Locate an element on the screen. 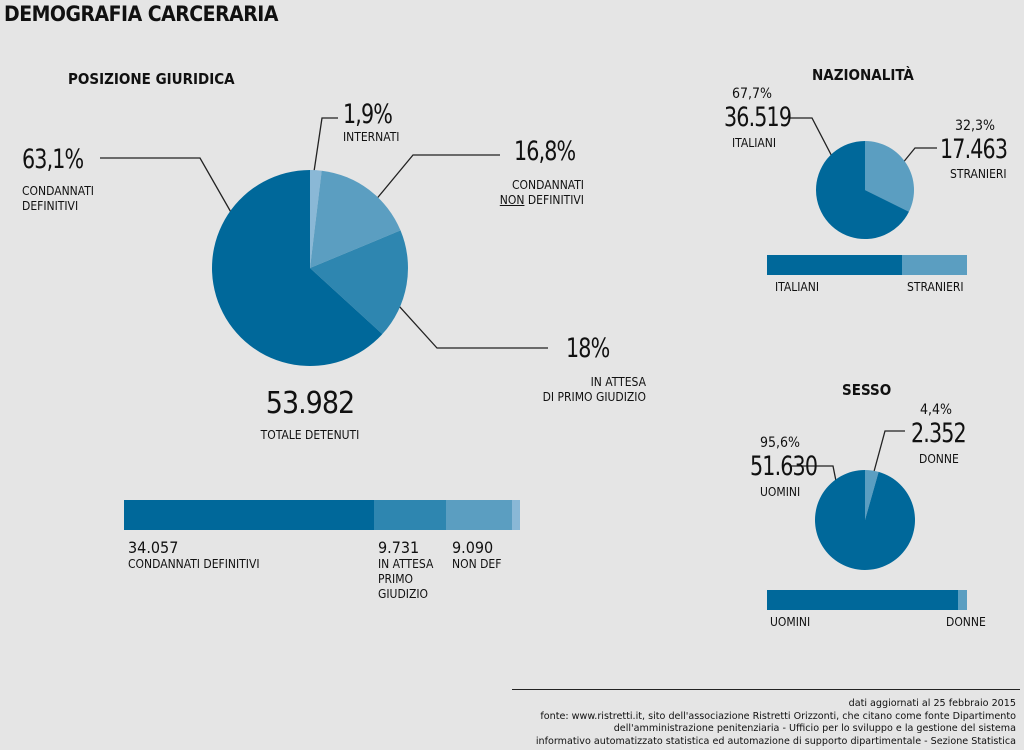 This screenshot has width=1024, height=750. uomini-value: 51.630 is located at coordinates (784, 466).